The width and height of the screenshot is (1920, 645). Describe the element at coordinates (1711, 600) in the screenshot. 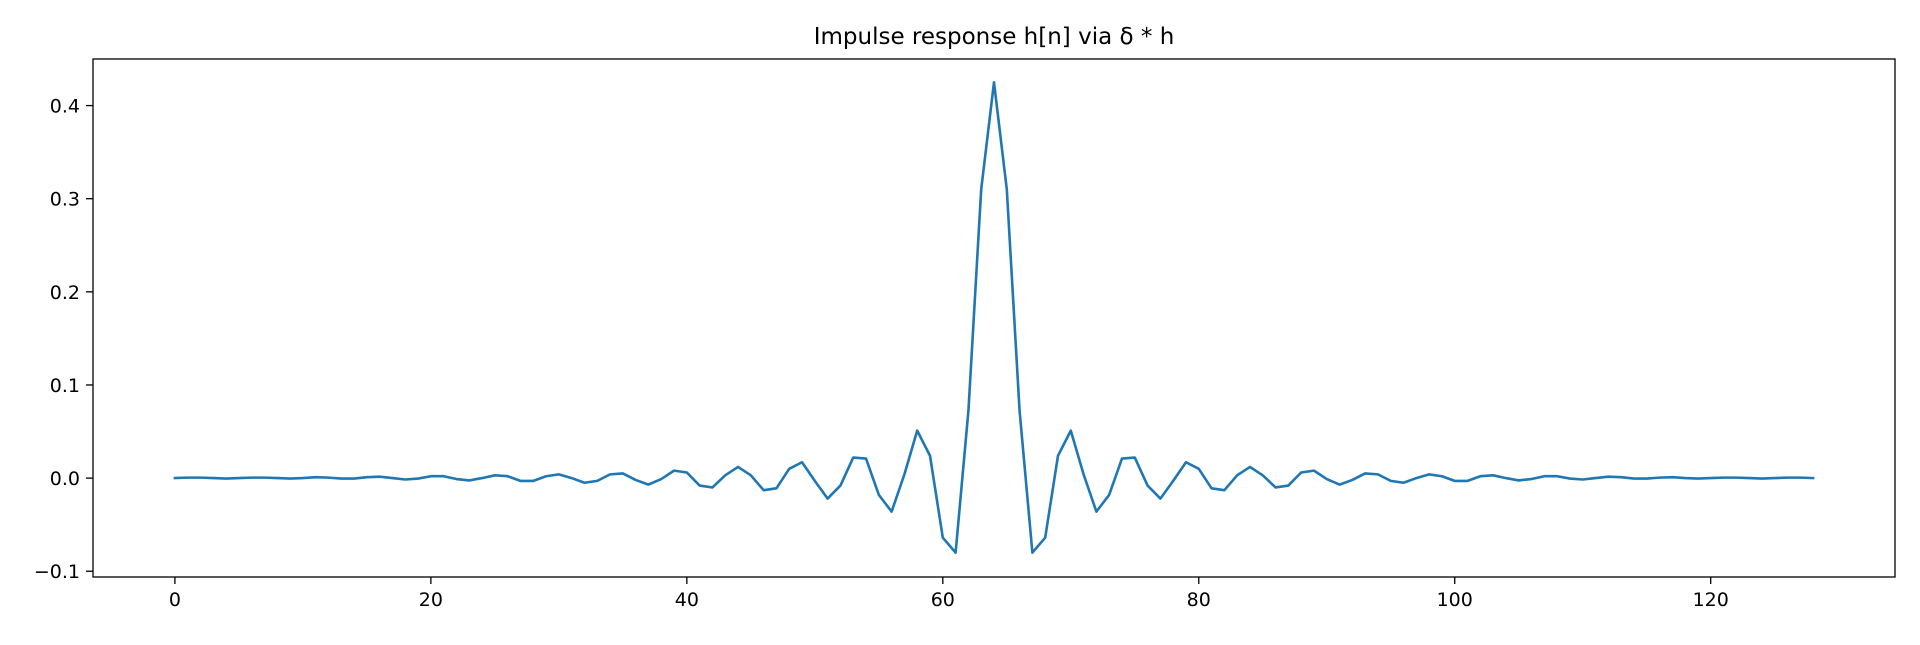

I see `x-tick-label: 120` at that location.